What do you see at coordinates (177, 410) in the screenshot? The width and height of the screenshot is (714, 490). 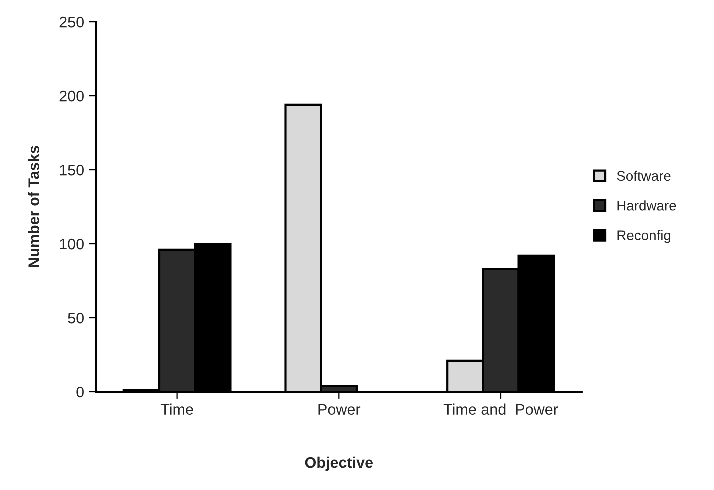 I see `x-tick-label: Time` at bounding box center [177, 410].